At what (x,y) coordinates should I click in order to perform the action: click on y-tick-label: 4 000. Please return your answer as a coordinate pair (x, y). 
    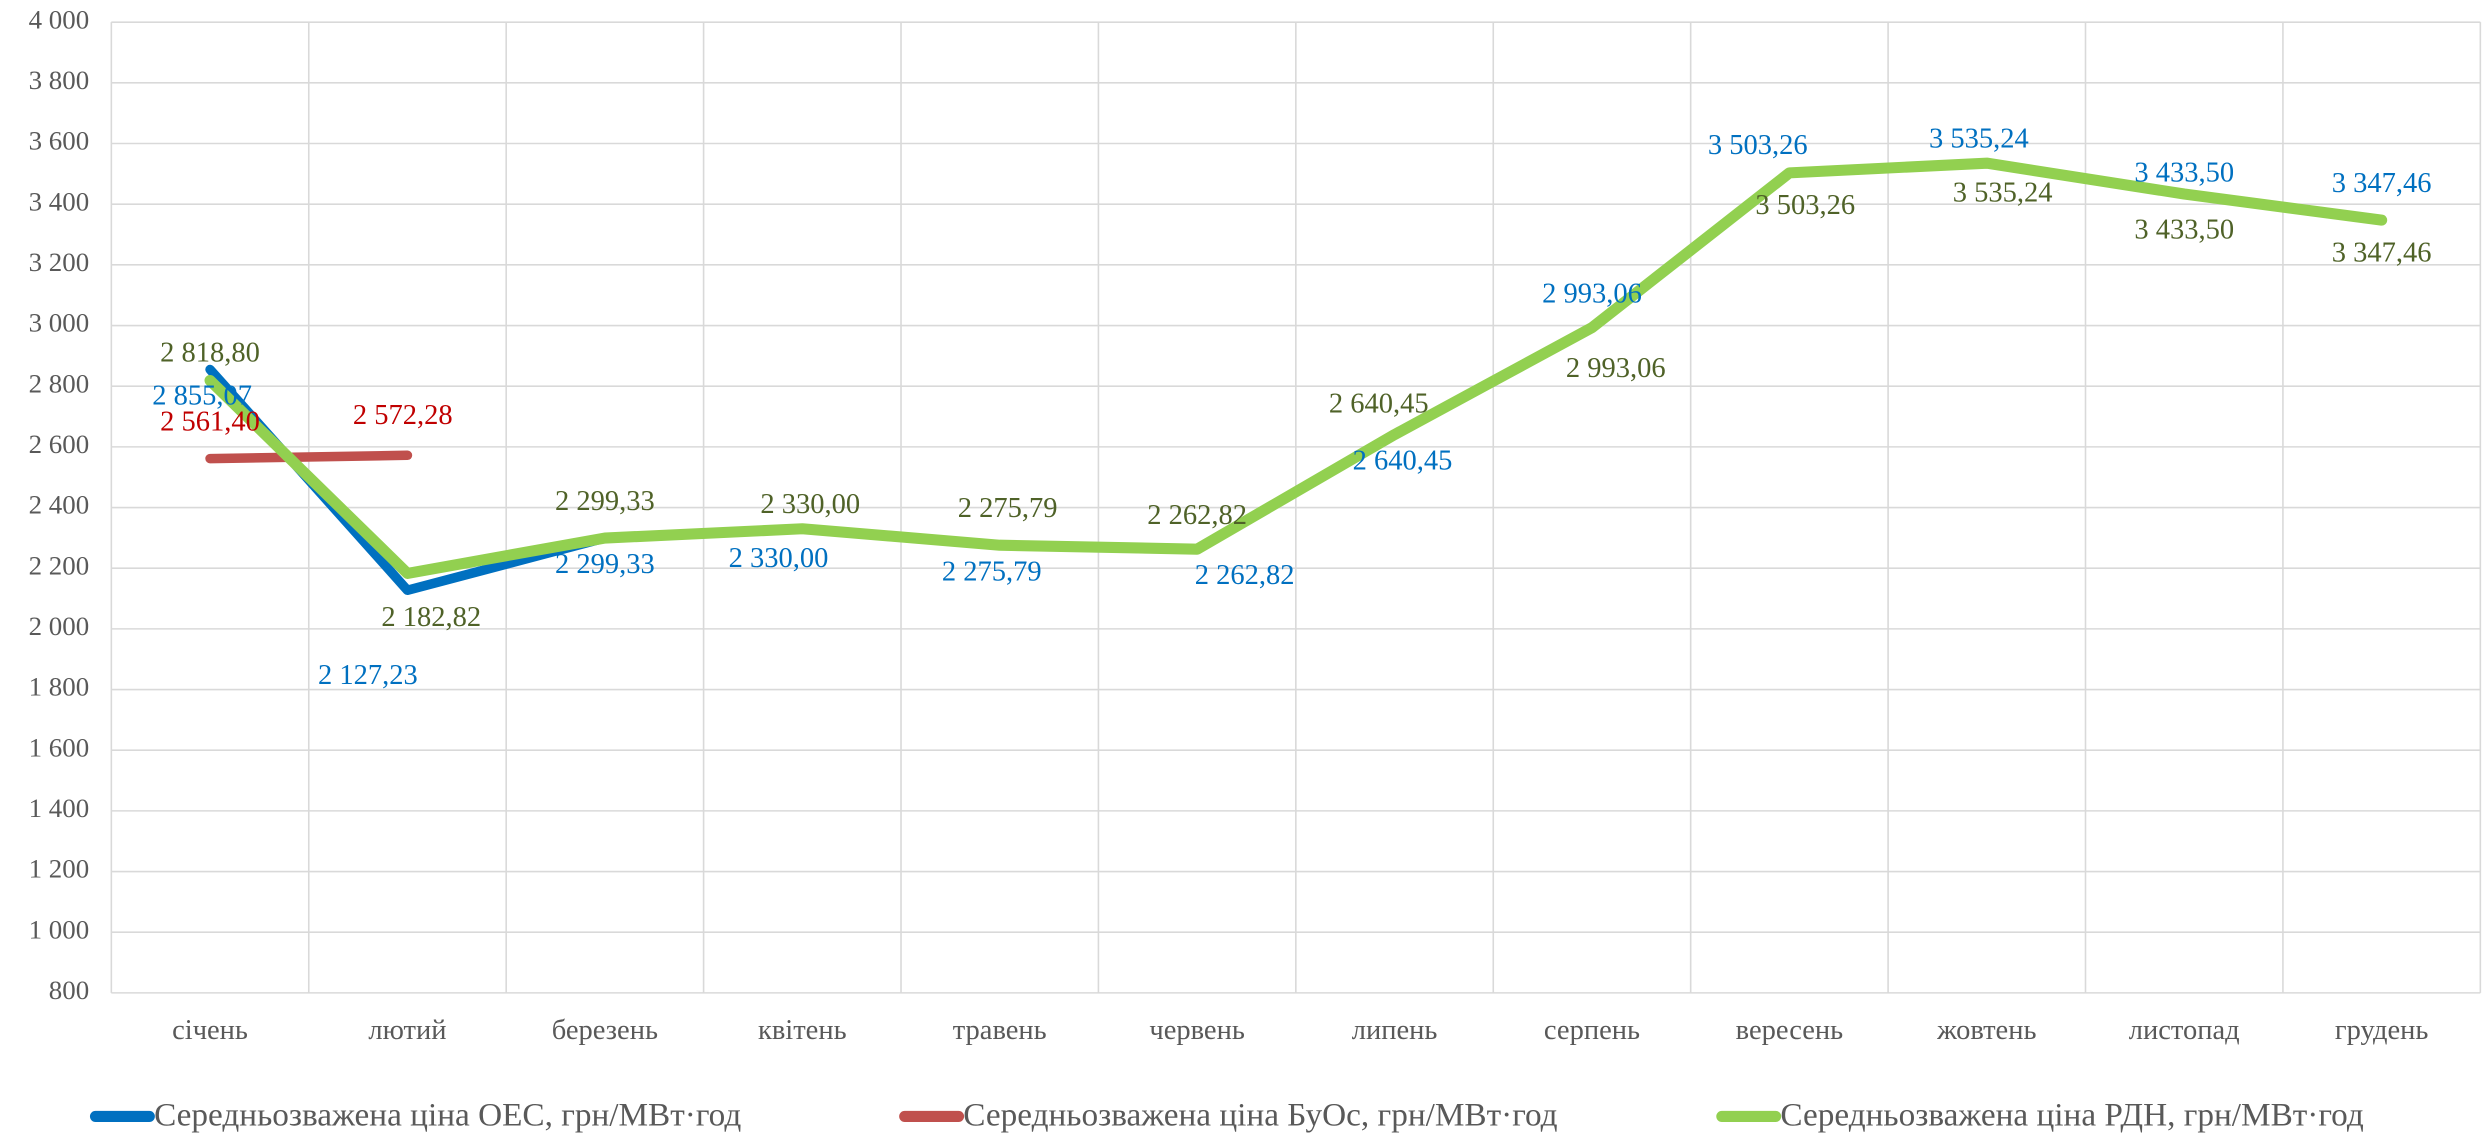
    Looking at the image, I should click on (59, 19).